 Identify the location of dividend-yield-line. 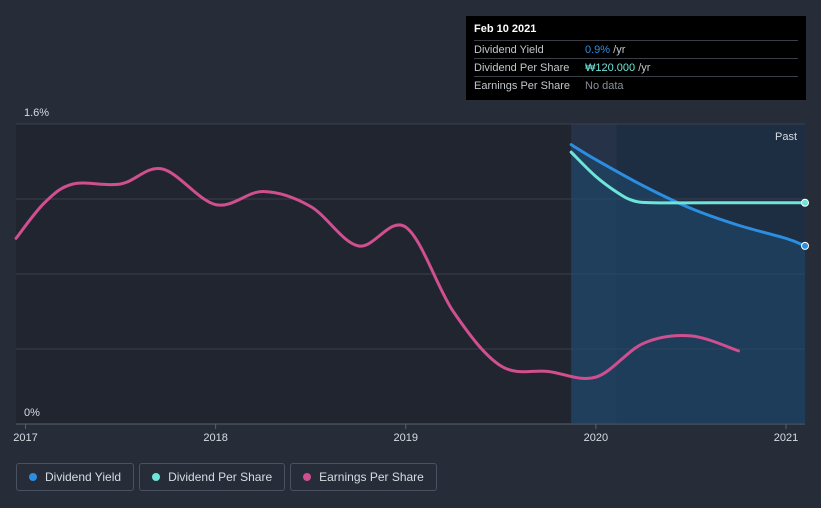
(688, 195).